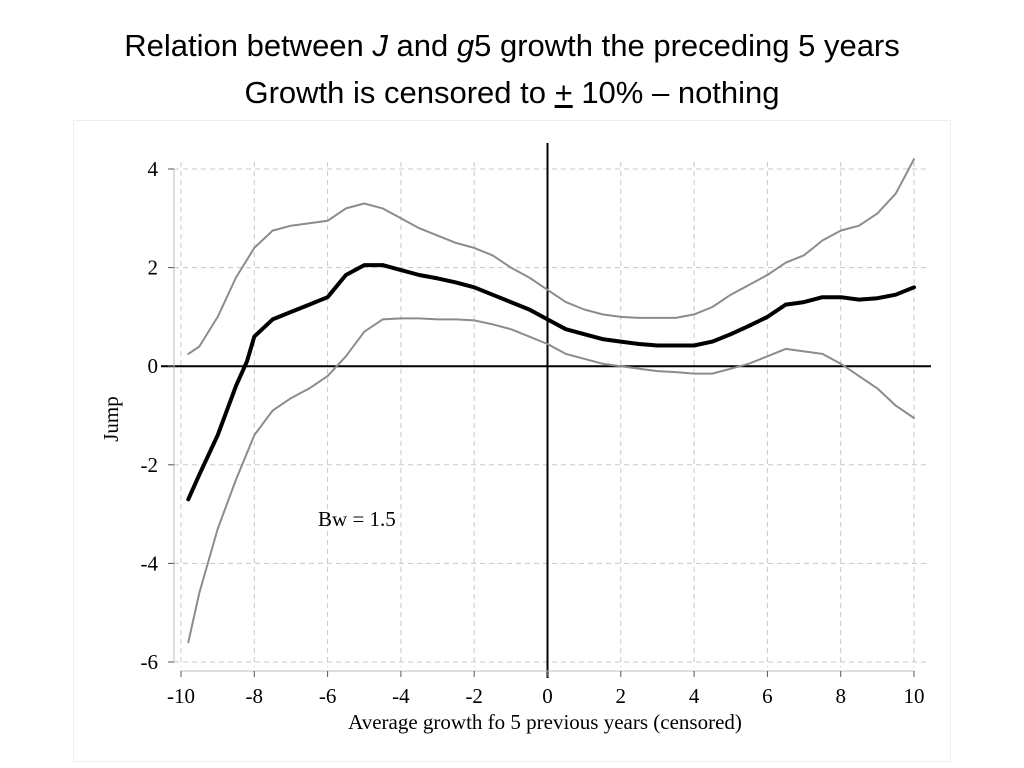  Describe the element at coordinates (153, 169) in the screenshot. I see `y-tick-label: 4` at that location.